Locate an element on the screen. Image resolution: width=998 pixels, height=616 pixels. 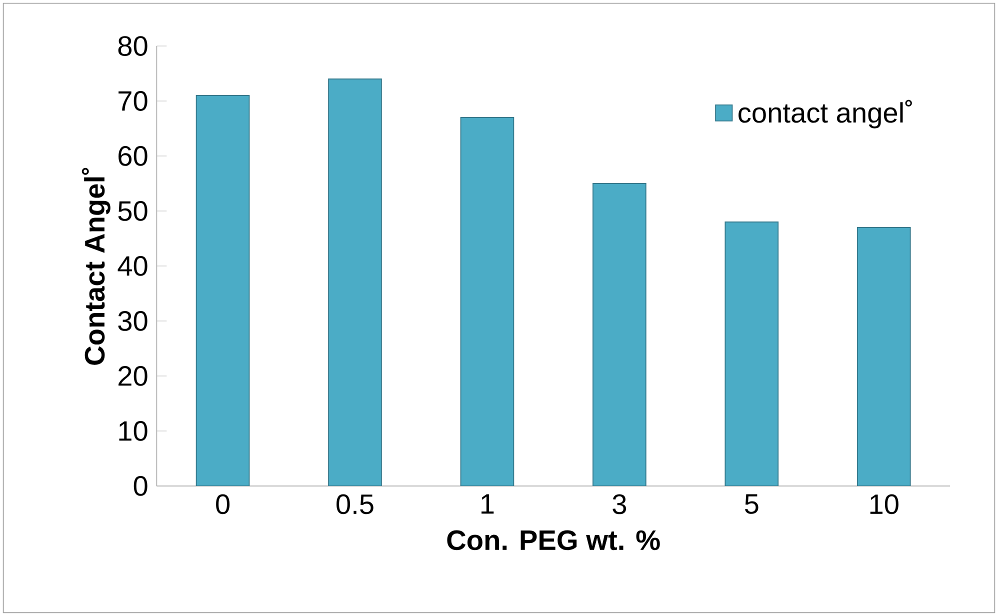
x-tick-label: 0 is located at coordinates (223, 504).